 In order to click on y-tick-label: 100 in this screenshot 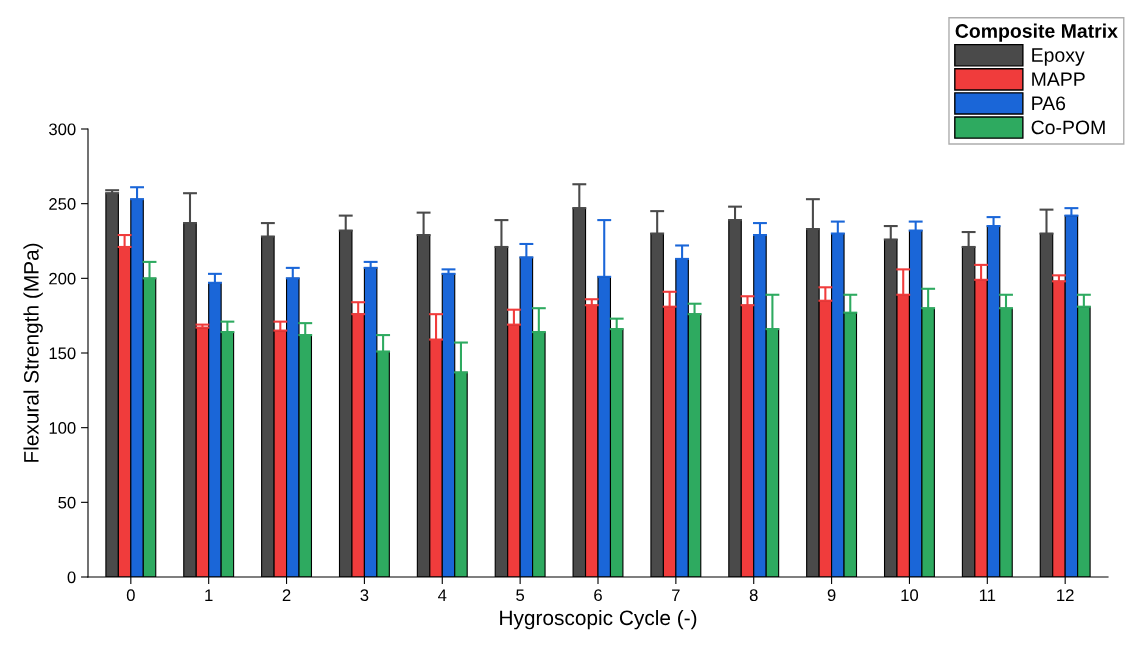, I will do `click(62, 428)`.